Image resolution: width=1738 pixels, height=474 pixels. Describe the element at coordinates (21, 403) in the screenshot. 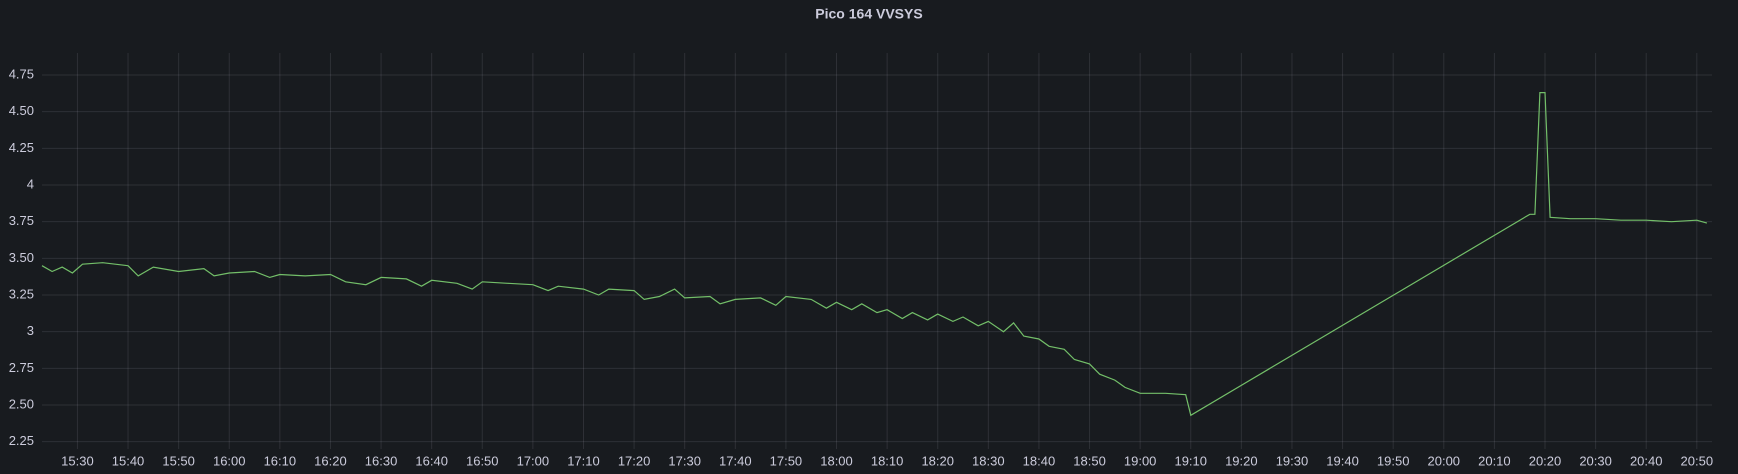

I see `y-tick-label: 2.50` at that location.